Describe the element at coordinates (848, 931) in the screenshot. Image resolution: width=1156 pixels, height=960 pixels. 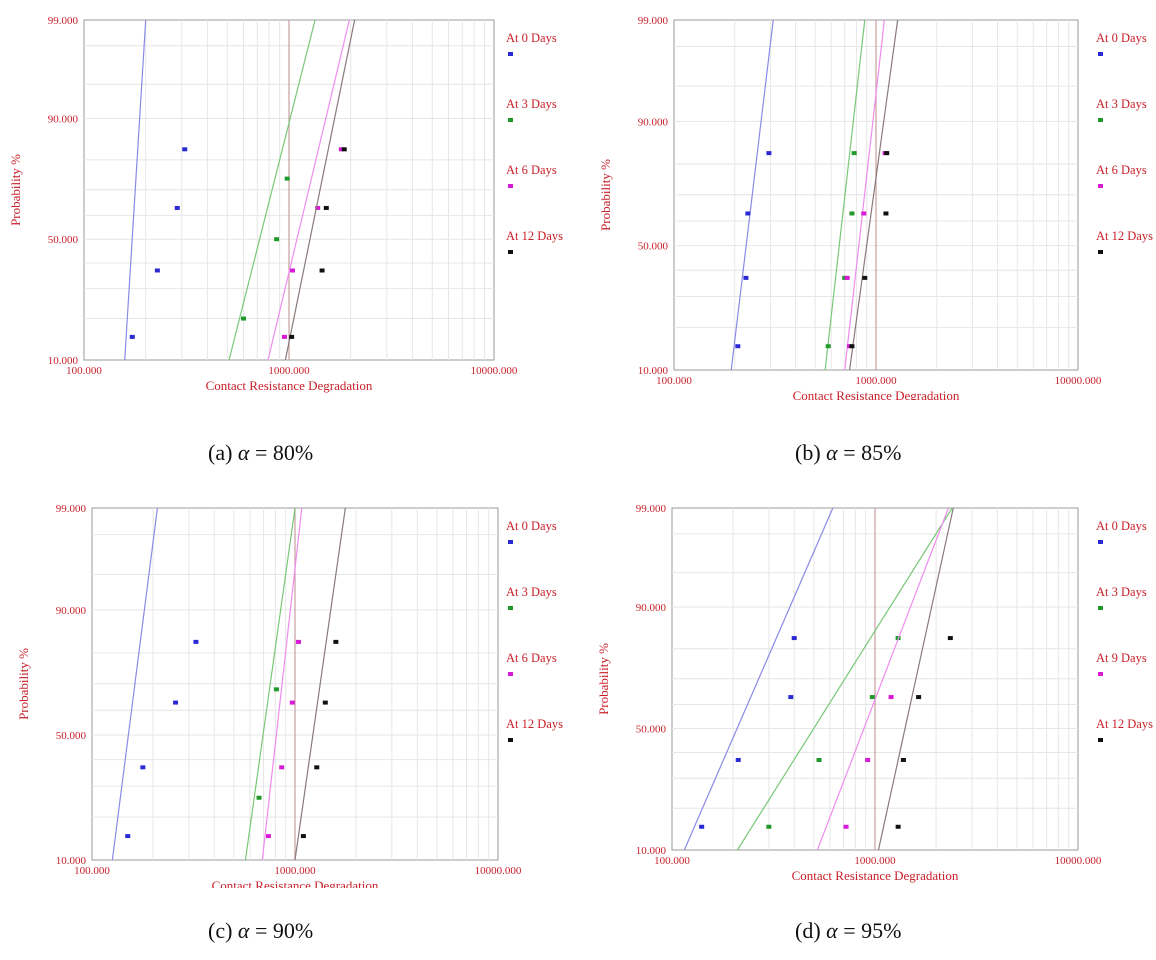
I see `caption-d: (d) α = 95%` at that location.